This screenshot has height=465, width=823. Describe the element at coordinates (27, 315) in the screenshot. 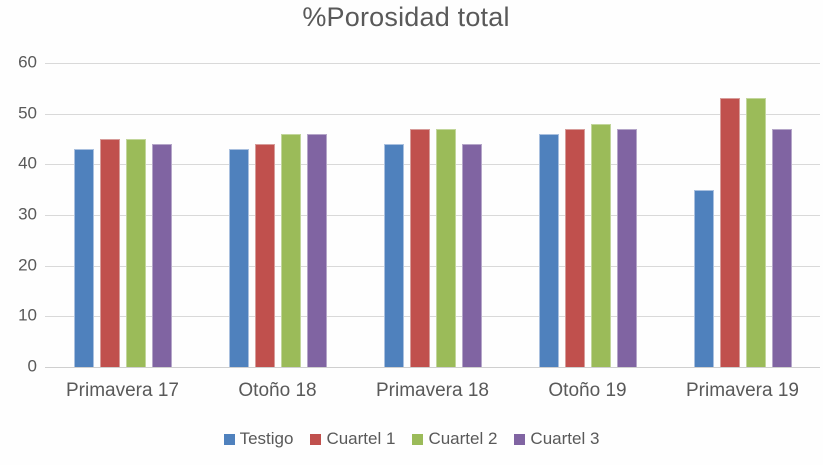

I see `y-tick-label-10: 10` at that location.